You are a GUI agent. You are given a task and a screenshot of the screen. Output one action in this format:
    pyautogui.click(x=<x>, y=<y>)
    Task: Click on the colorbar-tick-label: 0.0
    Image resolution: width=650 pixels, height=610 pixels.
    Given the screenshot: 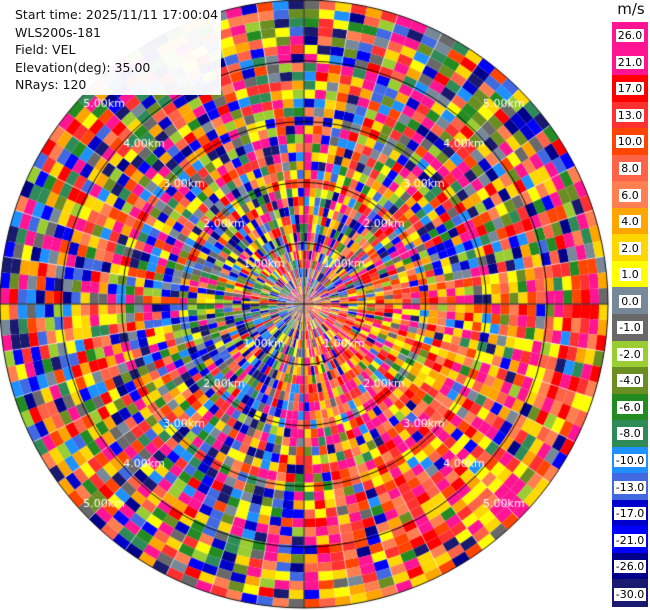 What is the action you would take?
    pyautogui.click(x=630, y=301)
    